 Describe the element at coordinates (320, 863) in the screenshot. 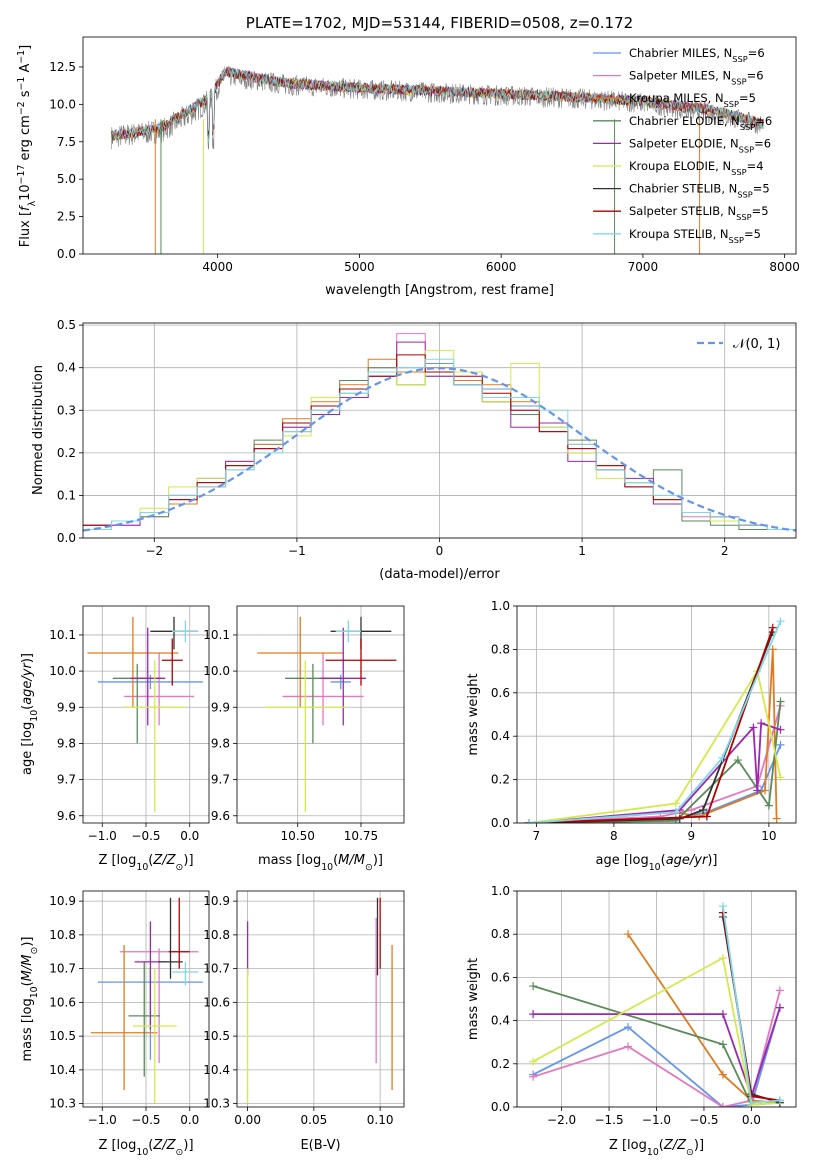

I see `x-axis-label: mass [log10(M/M⊙)]` at that location.